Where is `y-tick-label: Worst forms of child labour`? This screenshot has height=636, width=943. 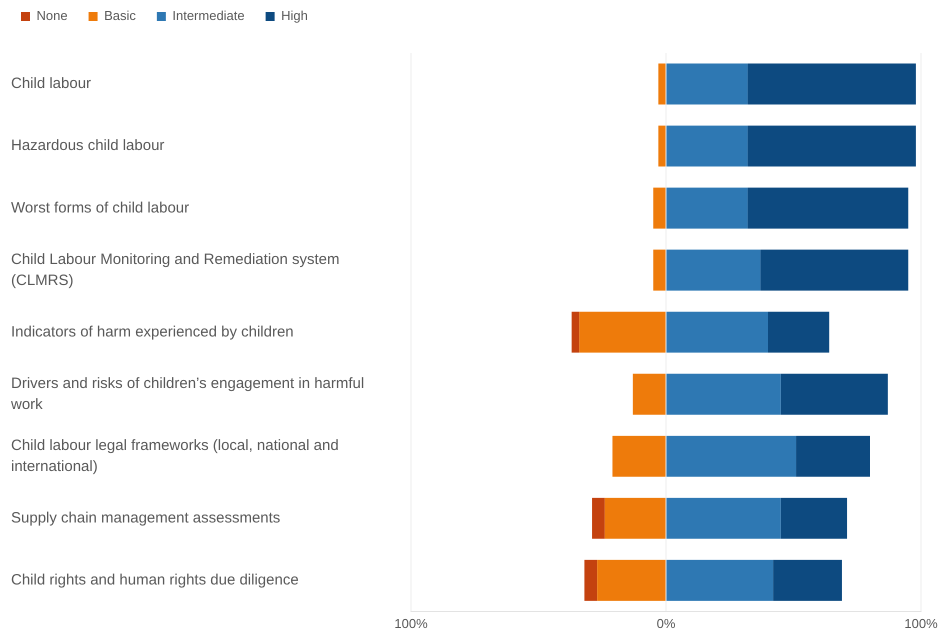 y-tick-label: Worst forms of child labour is located at coordinates (100, 207).